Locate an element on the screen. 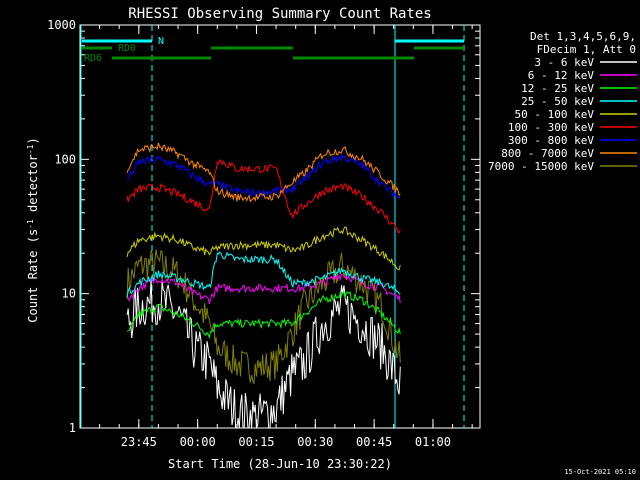 The height and width of the screenshot is (480, 640). x-tick-label: 00:00 is located at coordinates (198, 442).